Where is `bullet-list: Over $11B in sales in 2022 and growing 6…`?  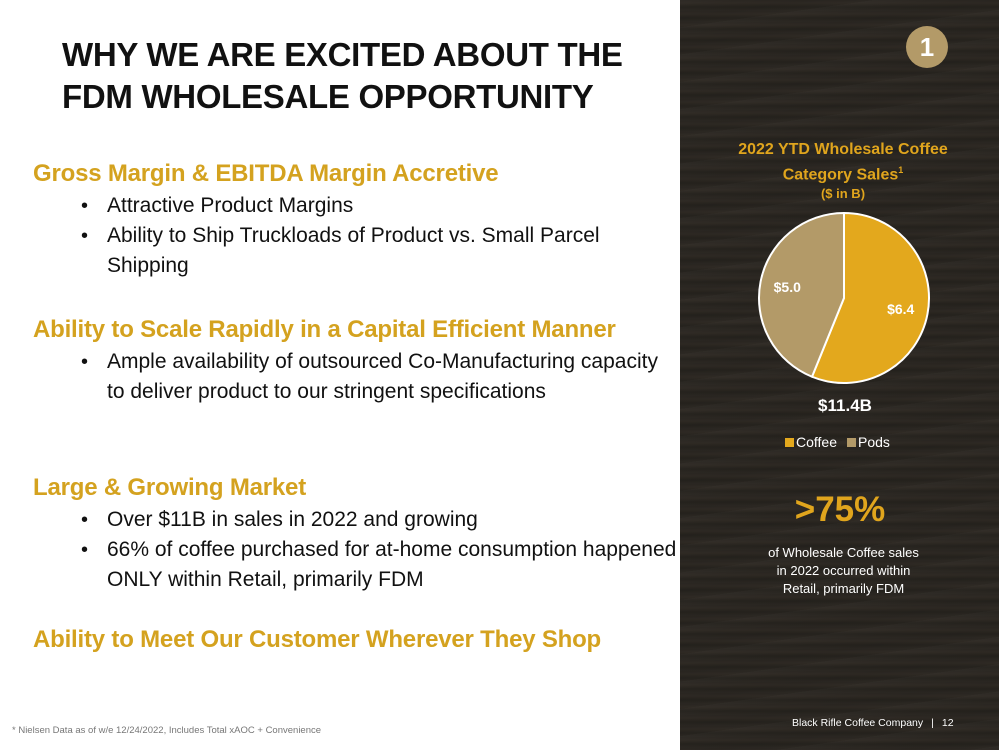
bullet-list: Over $11B in sales in 2022 and growing 6… is located at coordinates (355, 550).